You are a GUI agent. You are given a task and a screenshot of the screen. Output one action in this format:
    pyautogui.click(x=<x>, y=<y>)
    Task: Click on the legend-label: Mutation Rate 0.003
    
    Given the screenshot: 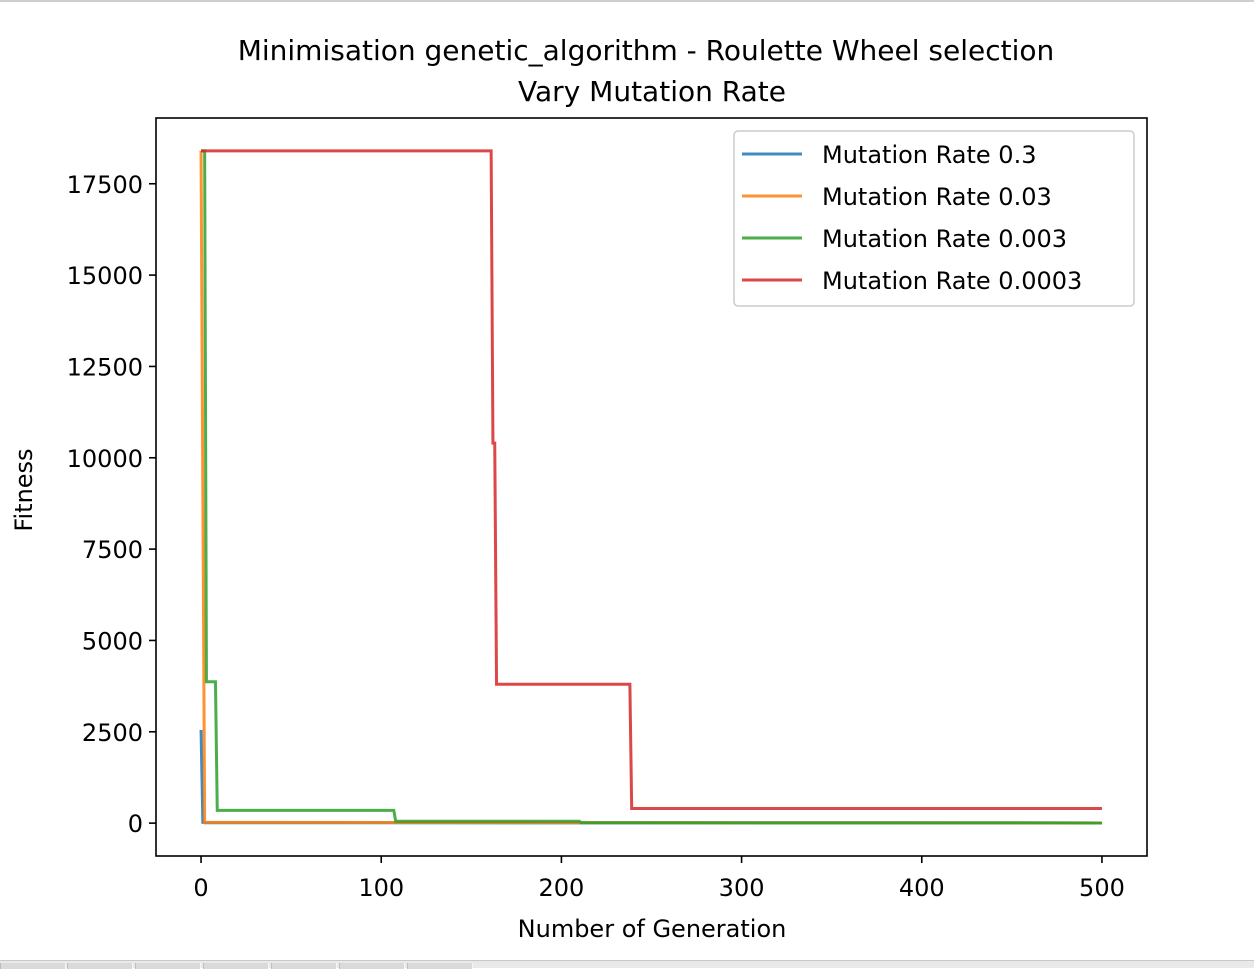 What is the action you would take?
    pyautogui.click(x=944, y=239)
    